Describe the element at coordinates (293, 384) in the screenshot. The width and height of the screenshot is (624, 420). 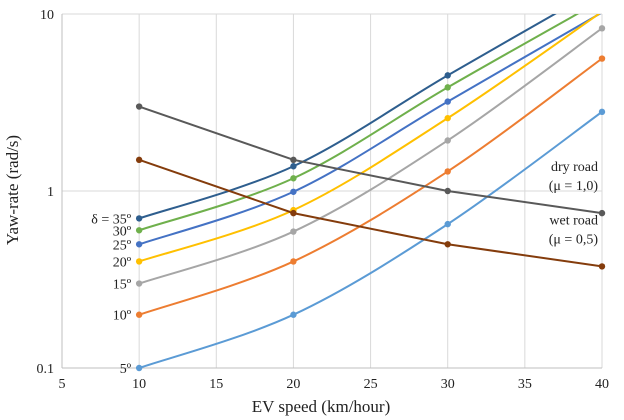
I see `x-tick-label: 20` at that location.